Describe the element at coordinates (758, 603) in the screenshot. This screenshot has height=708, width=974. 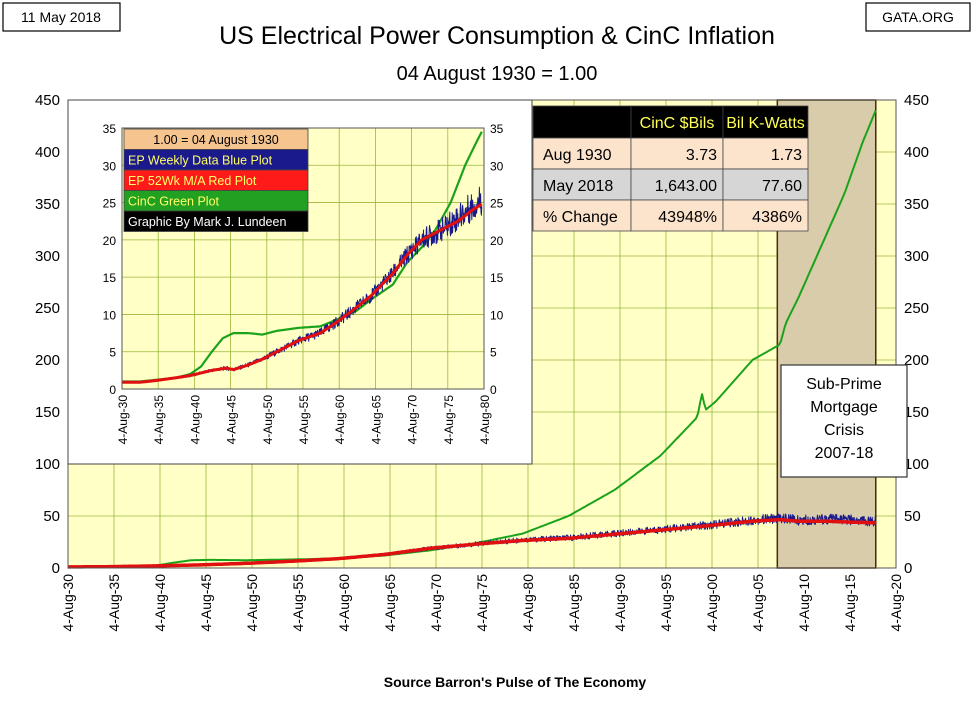
I see `x-tick-label: 4-Aug-05` at that location.